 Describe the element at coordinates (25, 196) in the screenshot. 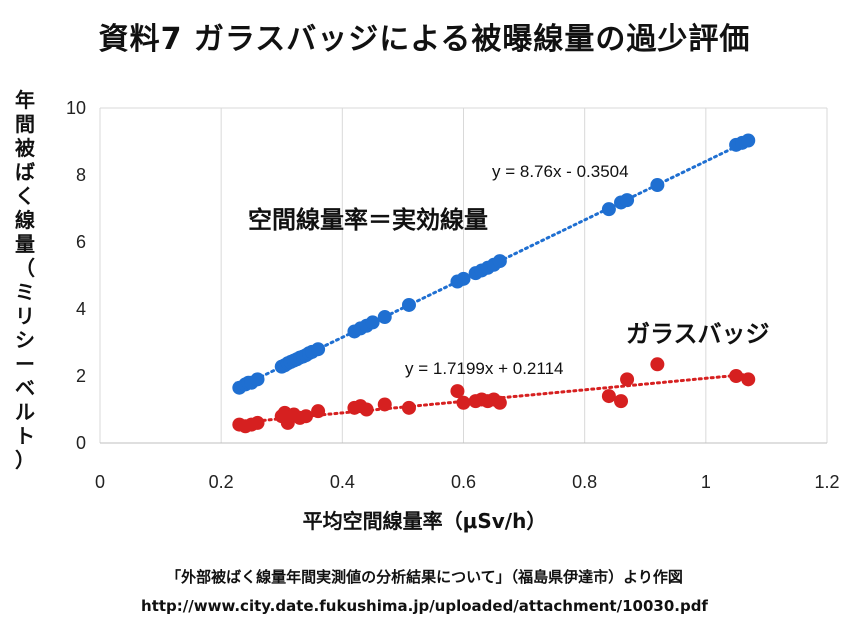

I see `y-axis-label-char: く` at that location.